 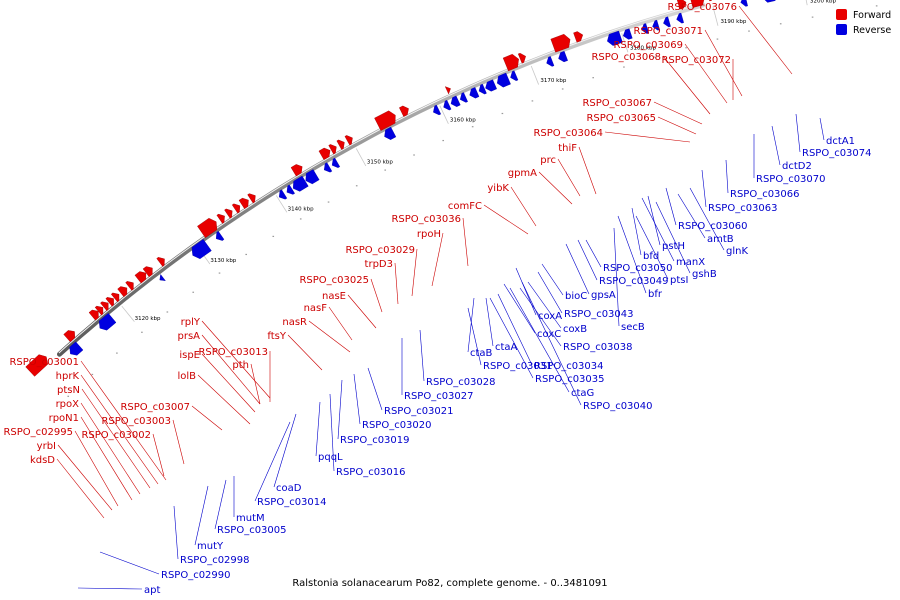 I want to click on reverse-gene-label: RSPO_c03066, so click(x=765, y=194).